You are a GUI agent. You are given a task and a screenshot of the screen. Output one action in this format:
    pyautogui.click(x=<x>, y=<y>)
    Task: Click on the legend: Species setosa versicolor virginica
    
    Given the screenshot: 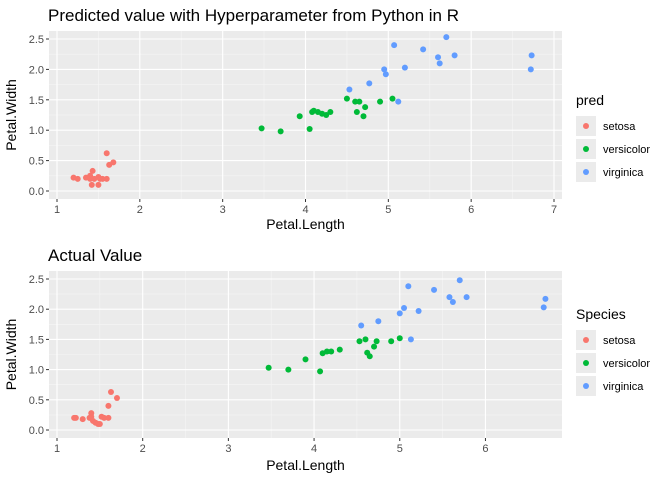 What is the action you would take?
    pyautogui.click(x=613, y=351)
    